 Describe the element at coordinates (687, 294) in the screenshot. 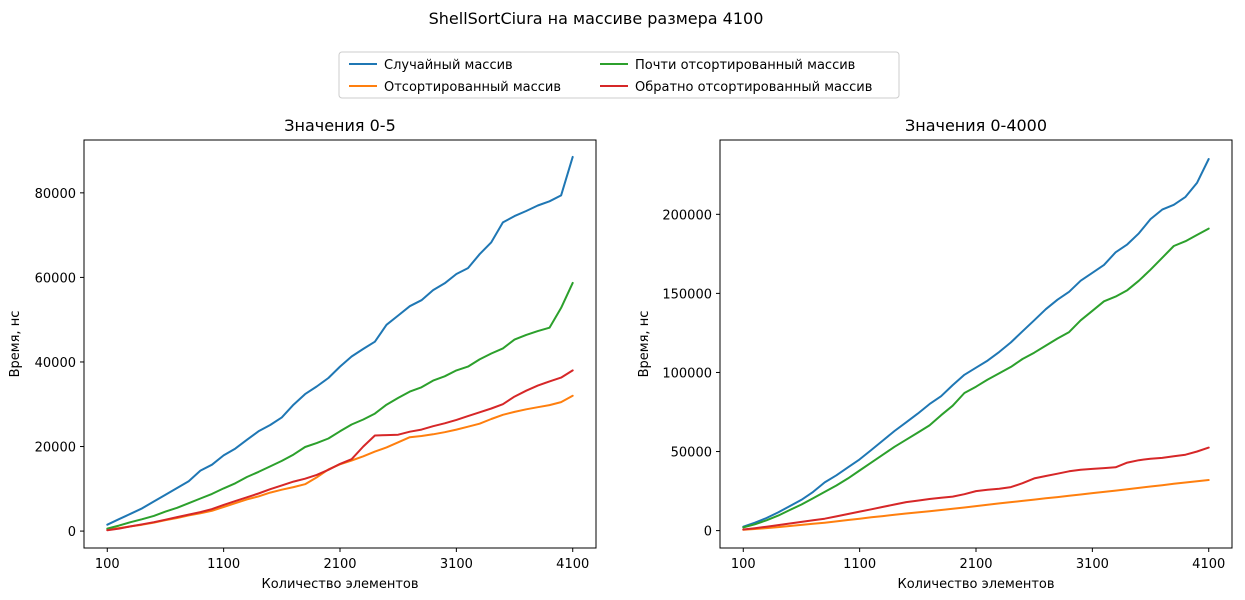

I see `y-tick-label: 150000` at that location.